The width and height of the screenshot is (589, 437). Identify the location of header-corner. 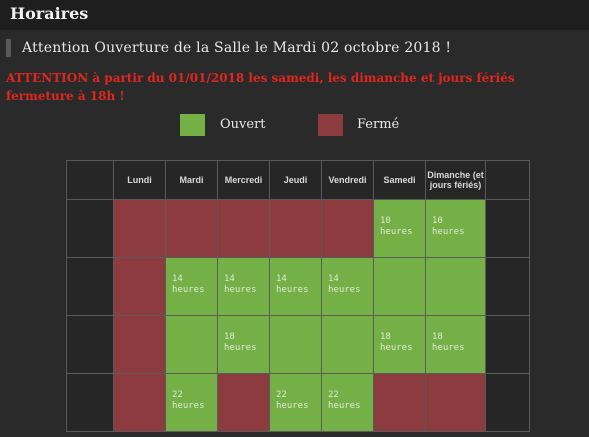
(90, 180).